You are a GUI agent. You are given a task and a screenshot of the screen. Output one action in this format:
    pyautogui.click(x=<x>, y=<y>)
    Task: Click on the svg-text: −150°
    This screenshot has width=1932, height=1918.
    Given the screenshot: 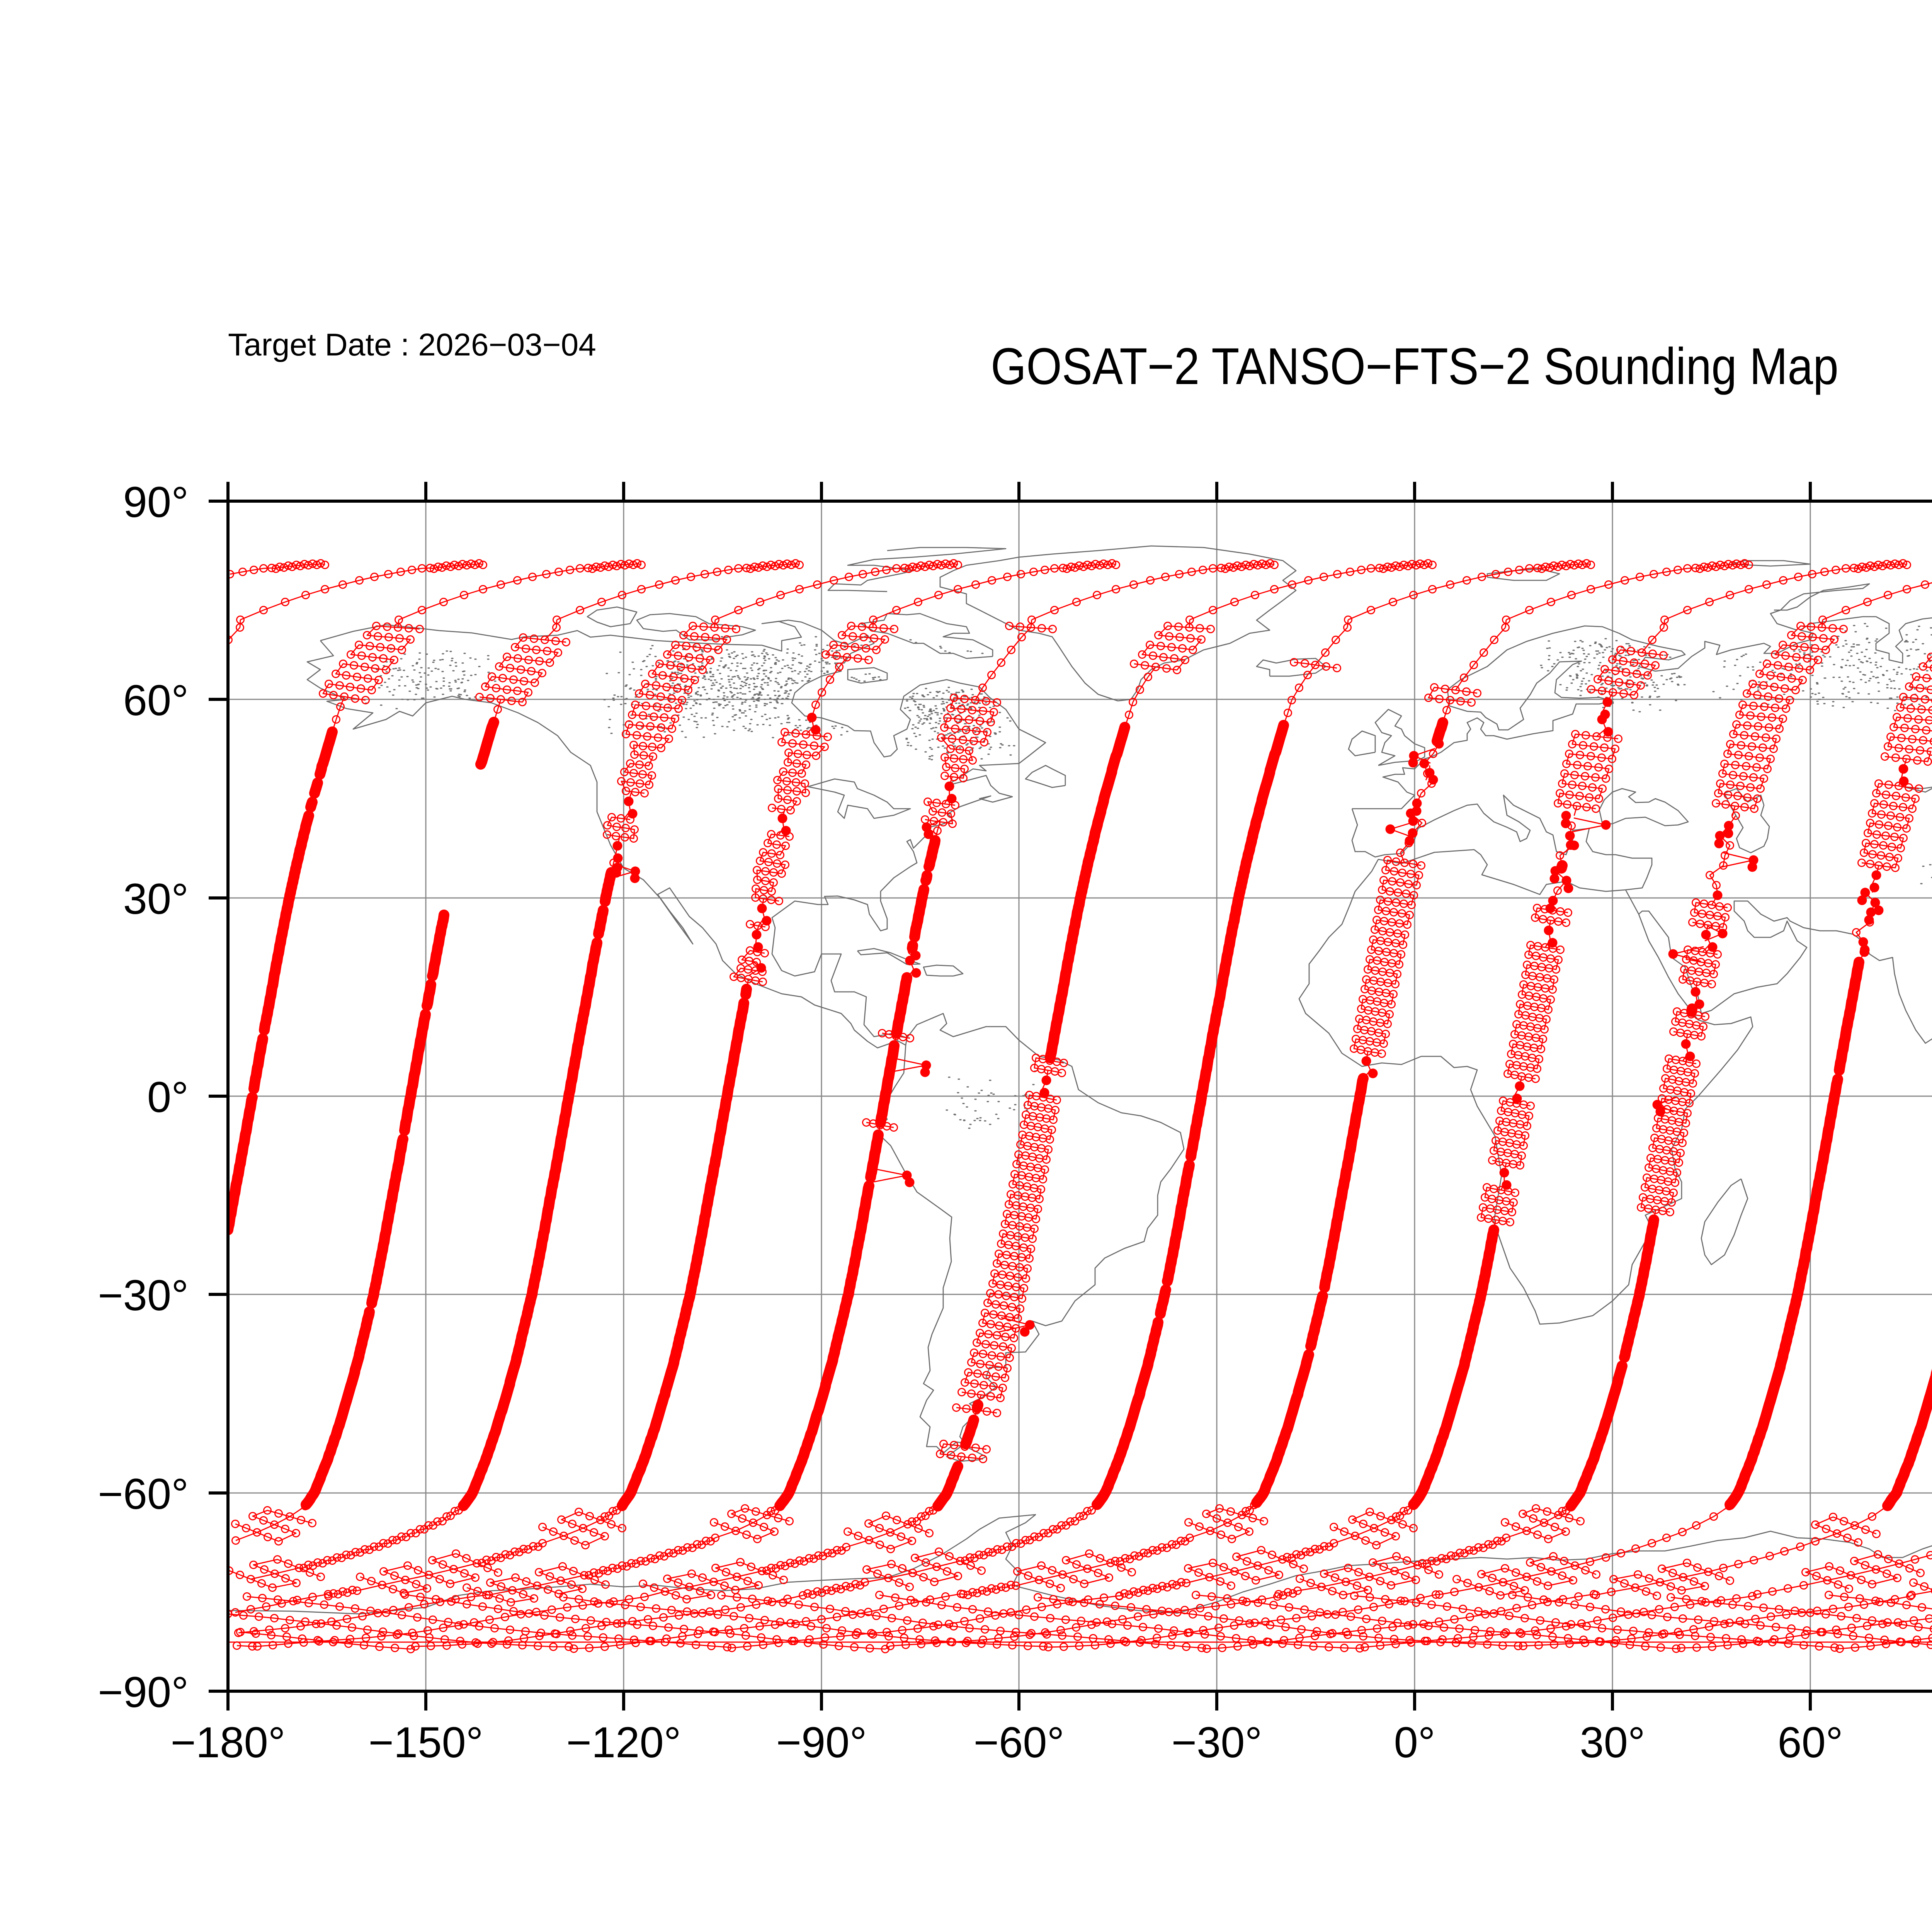 What is the action you would take?
    pyautogui.click(x=425, y=1742)
    